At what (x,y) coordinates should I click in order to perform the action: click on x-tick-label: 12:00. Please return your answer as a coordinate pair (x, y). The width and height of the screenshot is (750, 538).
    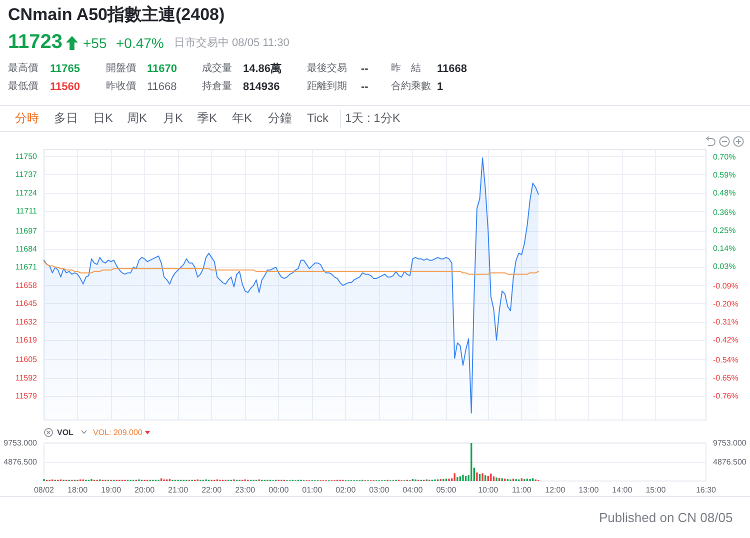
    Looking at the image, I should click on (555, 490).